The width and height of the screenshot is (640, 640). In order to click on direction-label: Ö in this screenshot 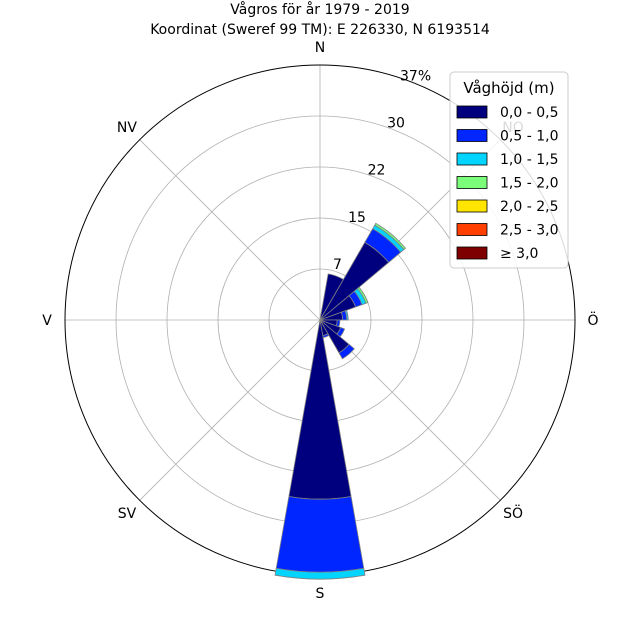, I will do `click(592, 320)`.